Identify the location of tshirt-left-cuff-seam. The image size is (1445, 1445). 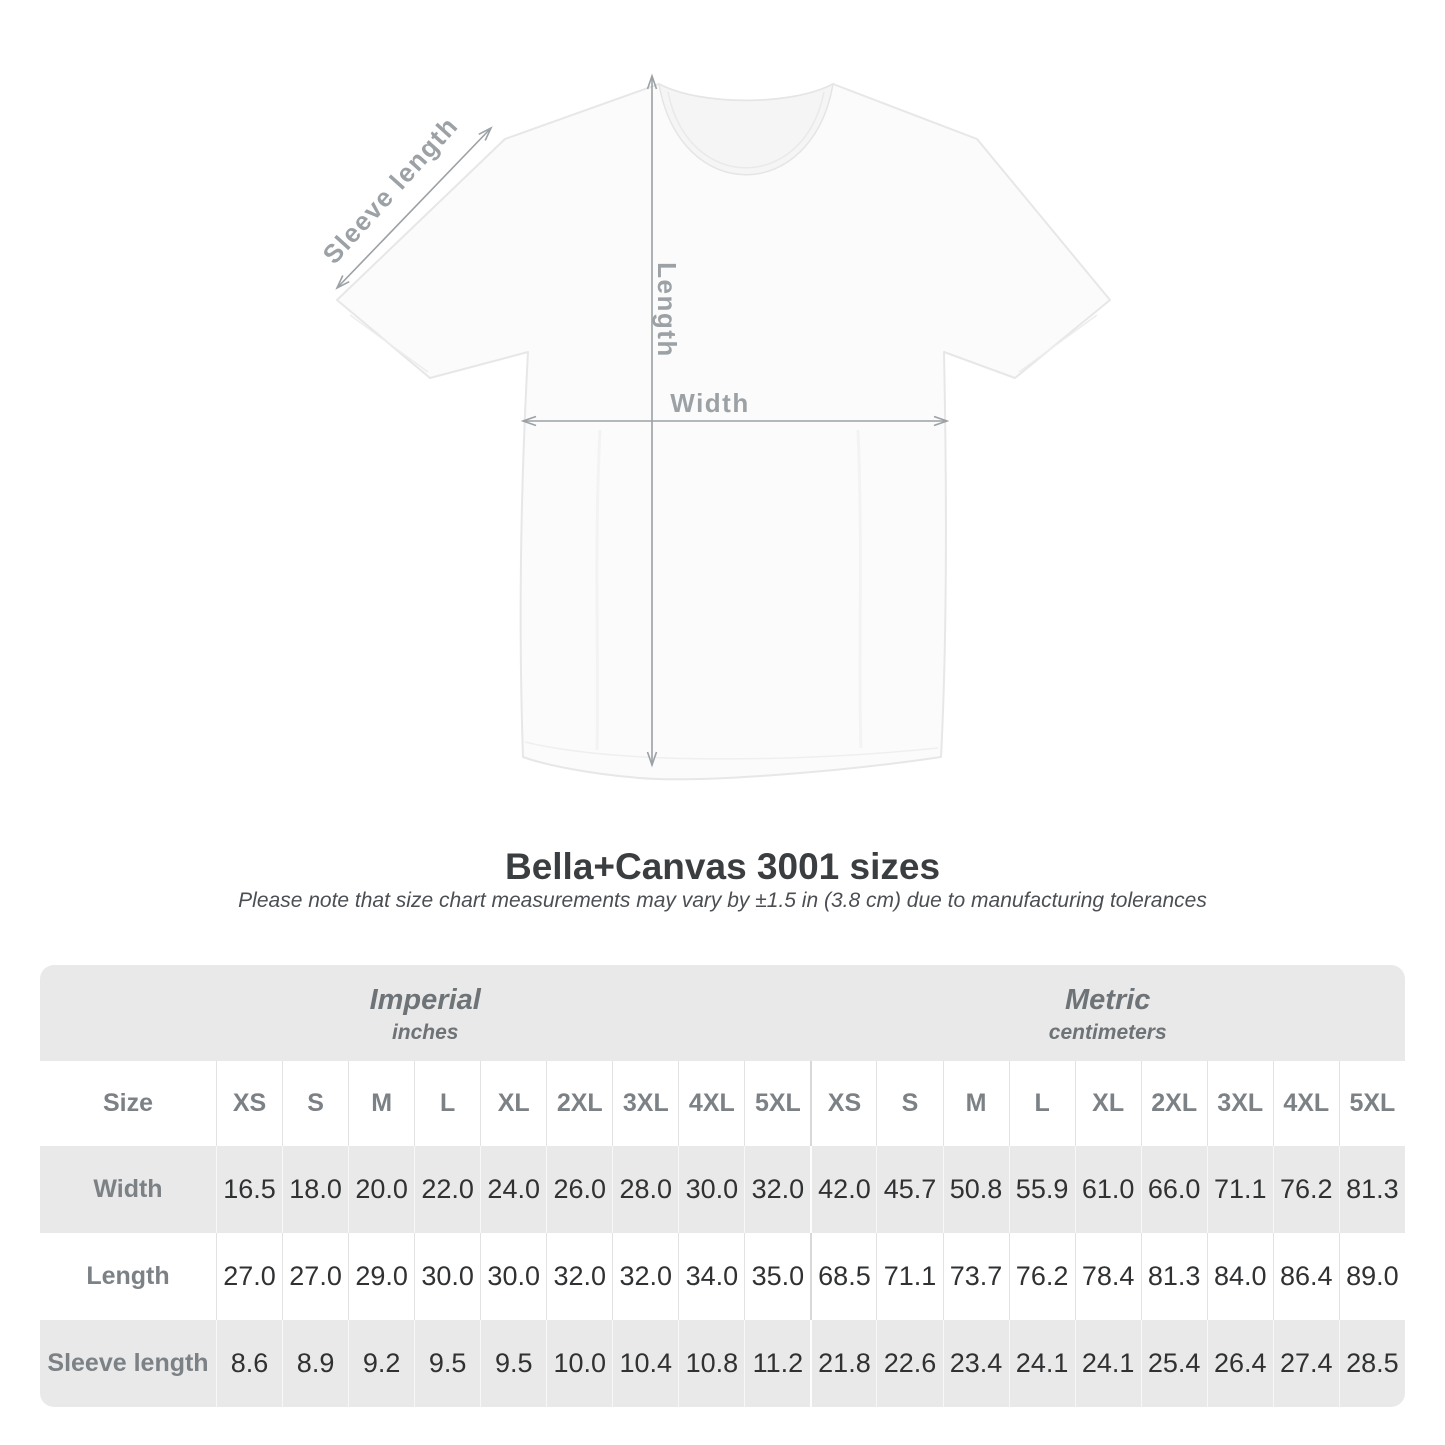
(389, 343).